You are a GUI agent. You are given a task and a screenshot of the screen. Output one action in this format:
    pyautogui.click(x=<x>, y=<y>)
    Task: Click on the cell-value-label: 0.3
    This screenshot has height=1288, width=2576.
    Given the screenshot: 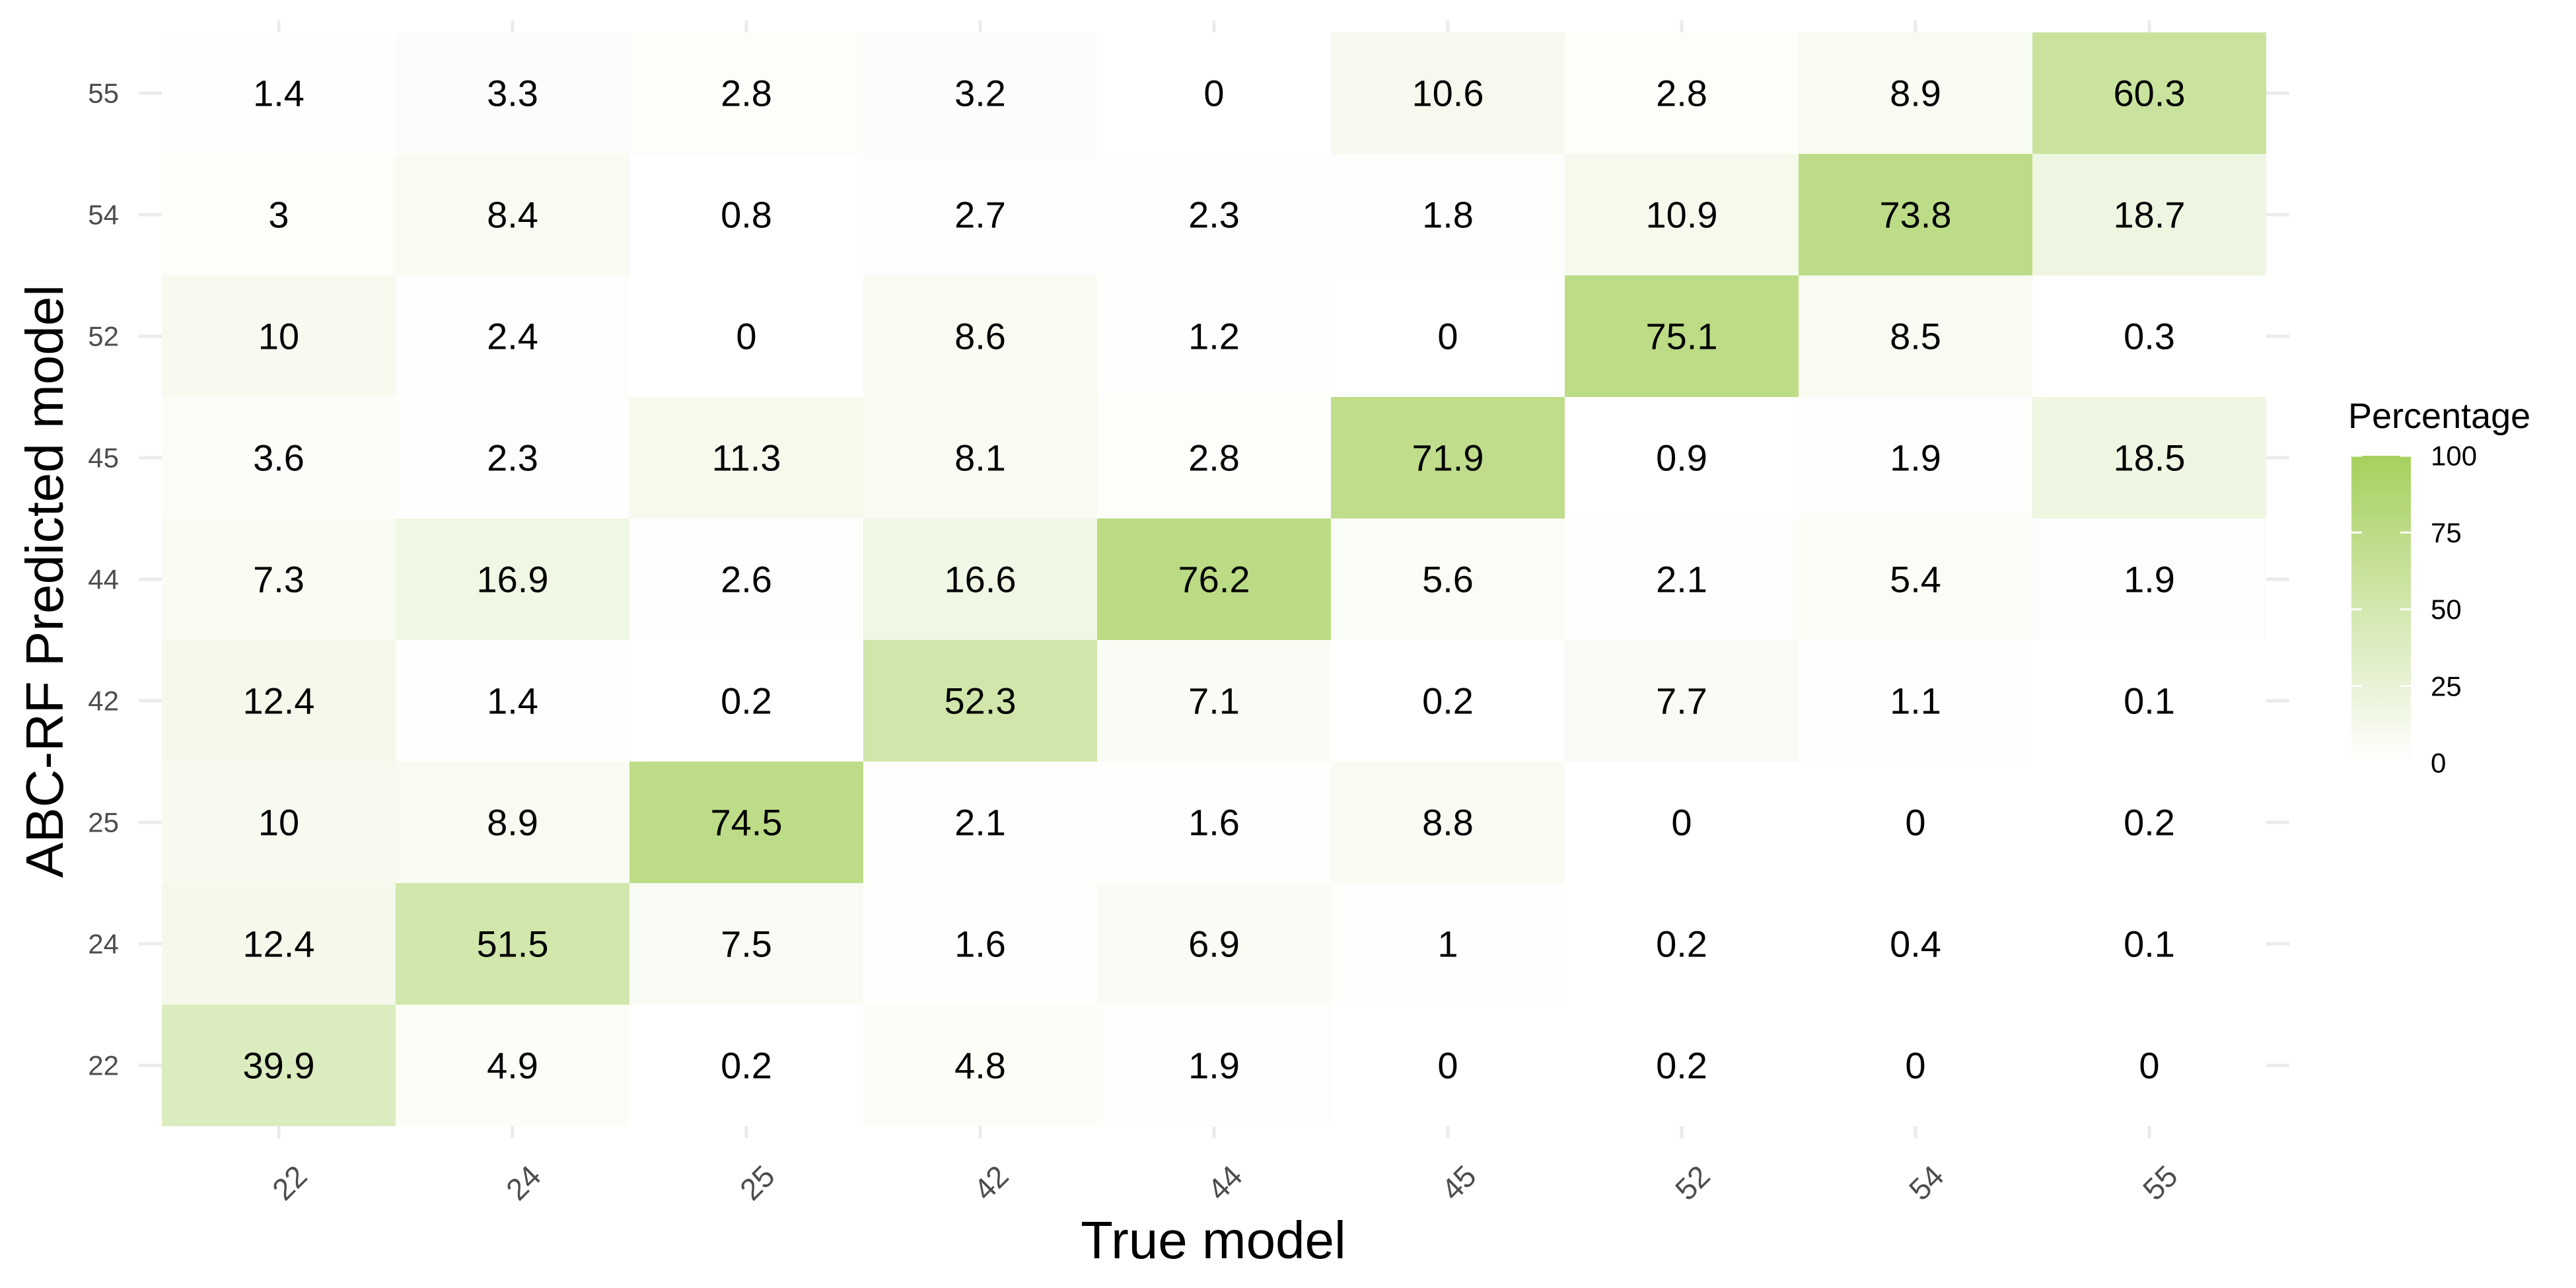 What is the action you would take?
    pyautogui.click(x=2149, y=336)
    